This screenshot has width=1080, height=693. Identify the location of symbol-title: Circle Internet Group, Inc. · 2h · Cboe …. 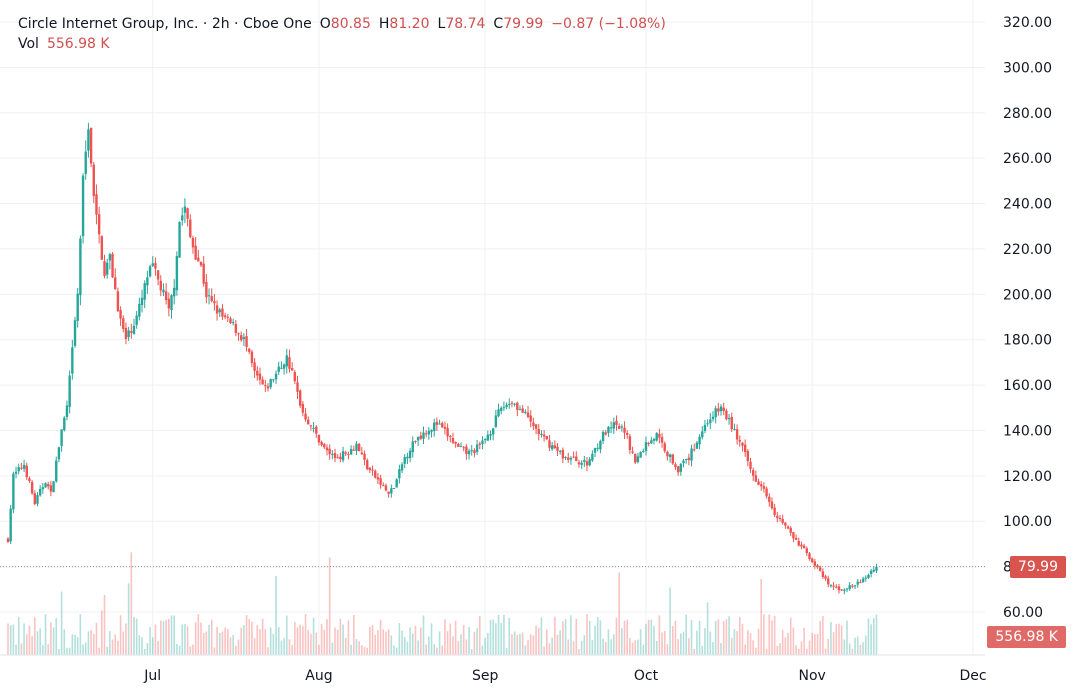
(165, 24).